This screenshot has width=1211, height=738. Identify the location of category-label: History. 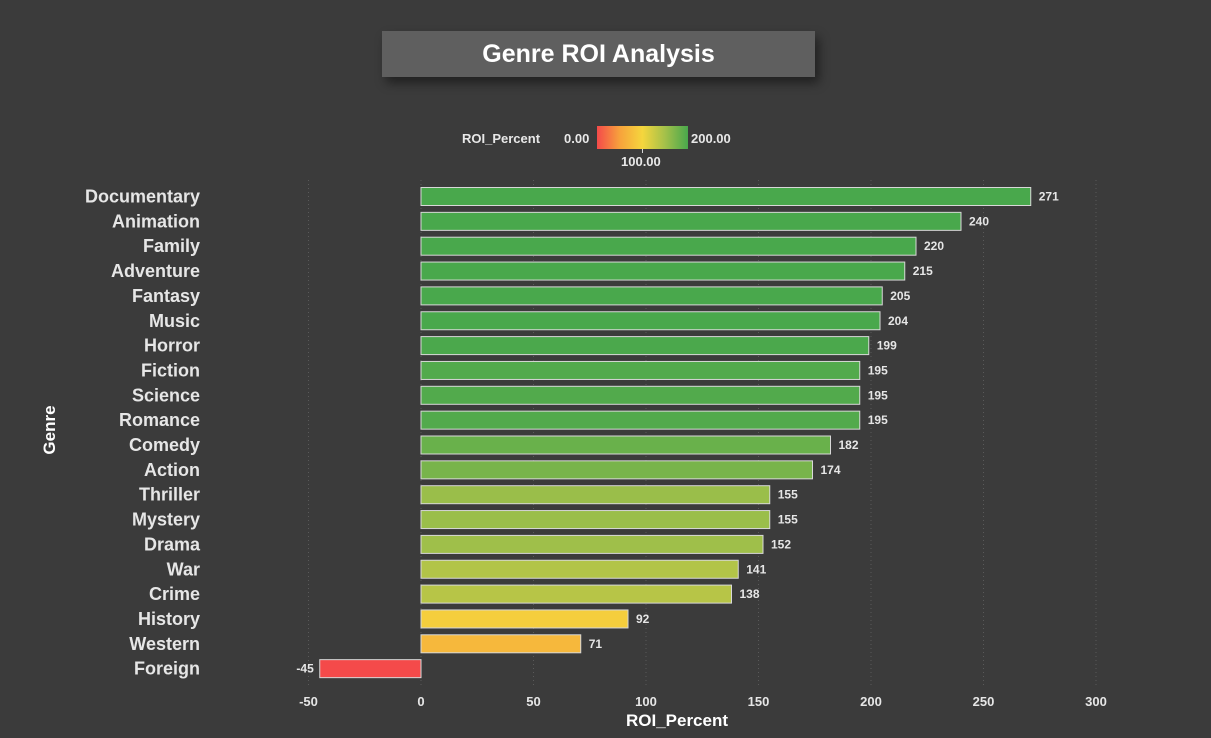
(169, 619).